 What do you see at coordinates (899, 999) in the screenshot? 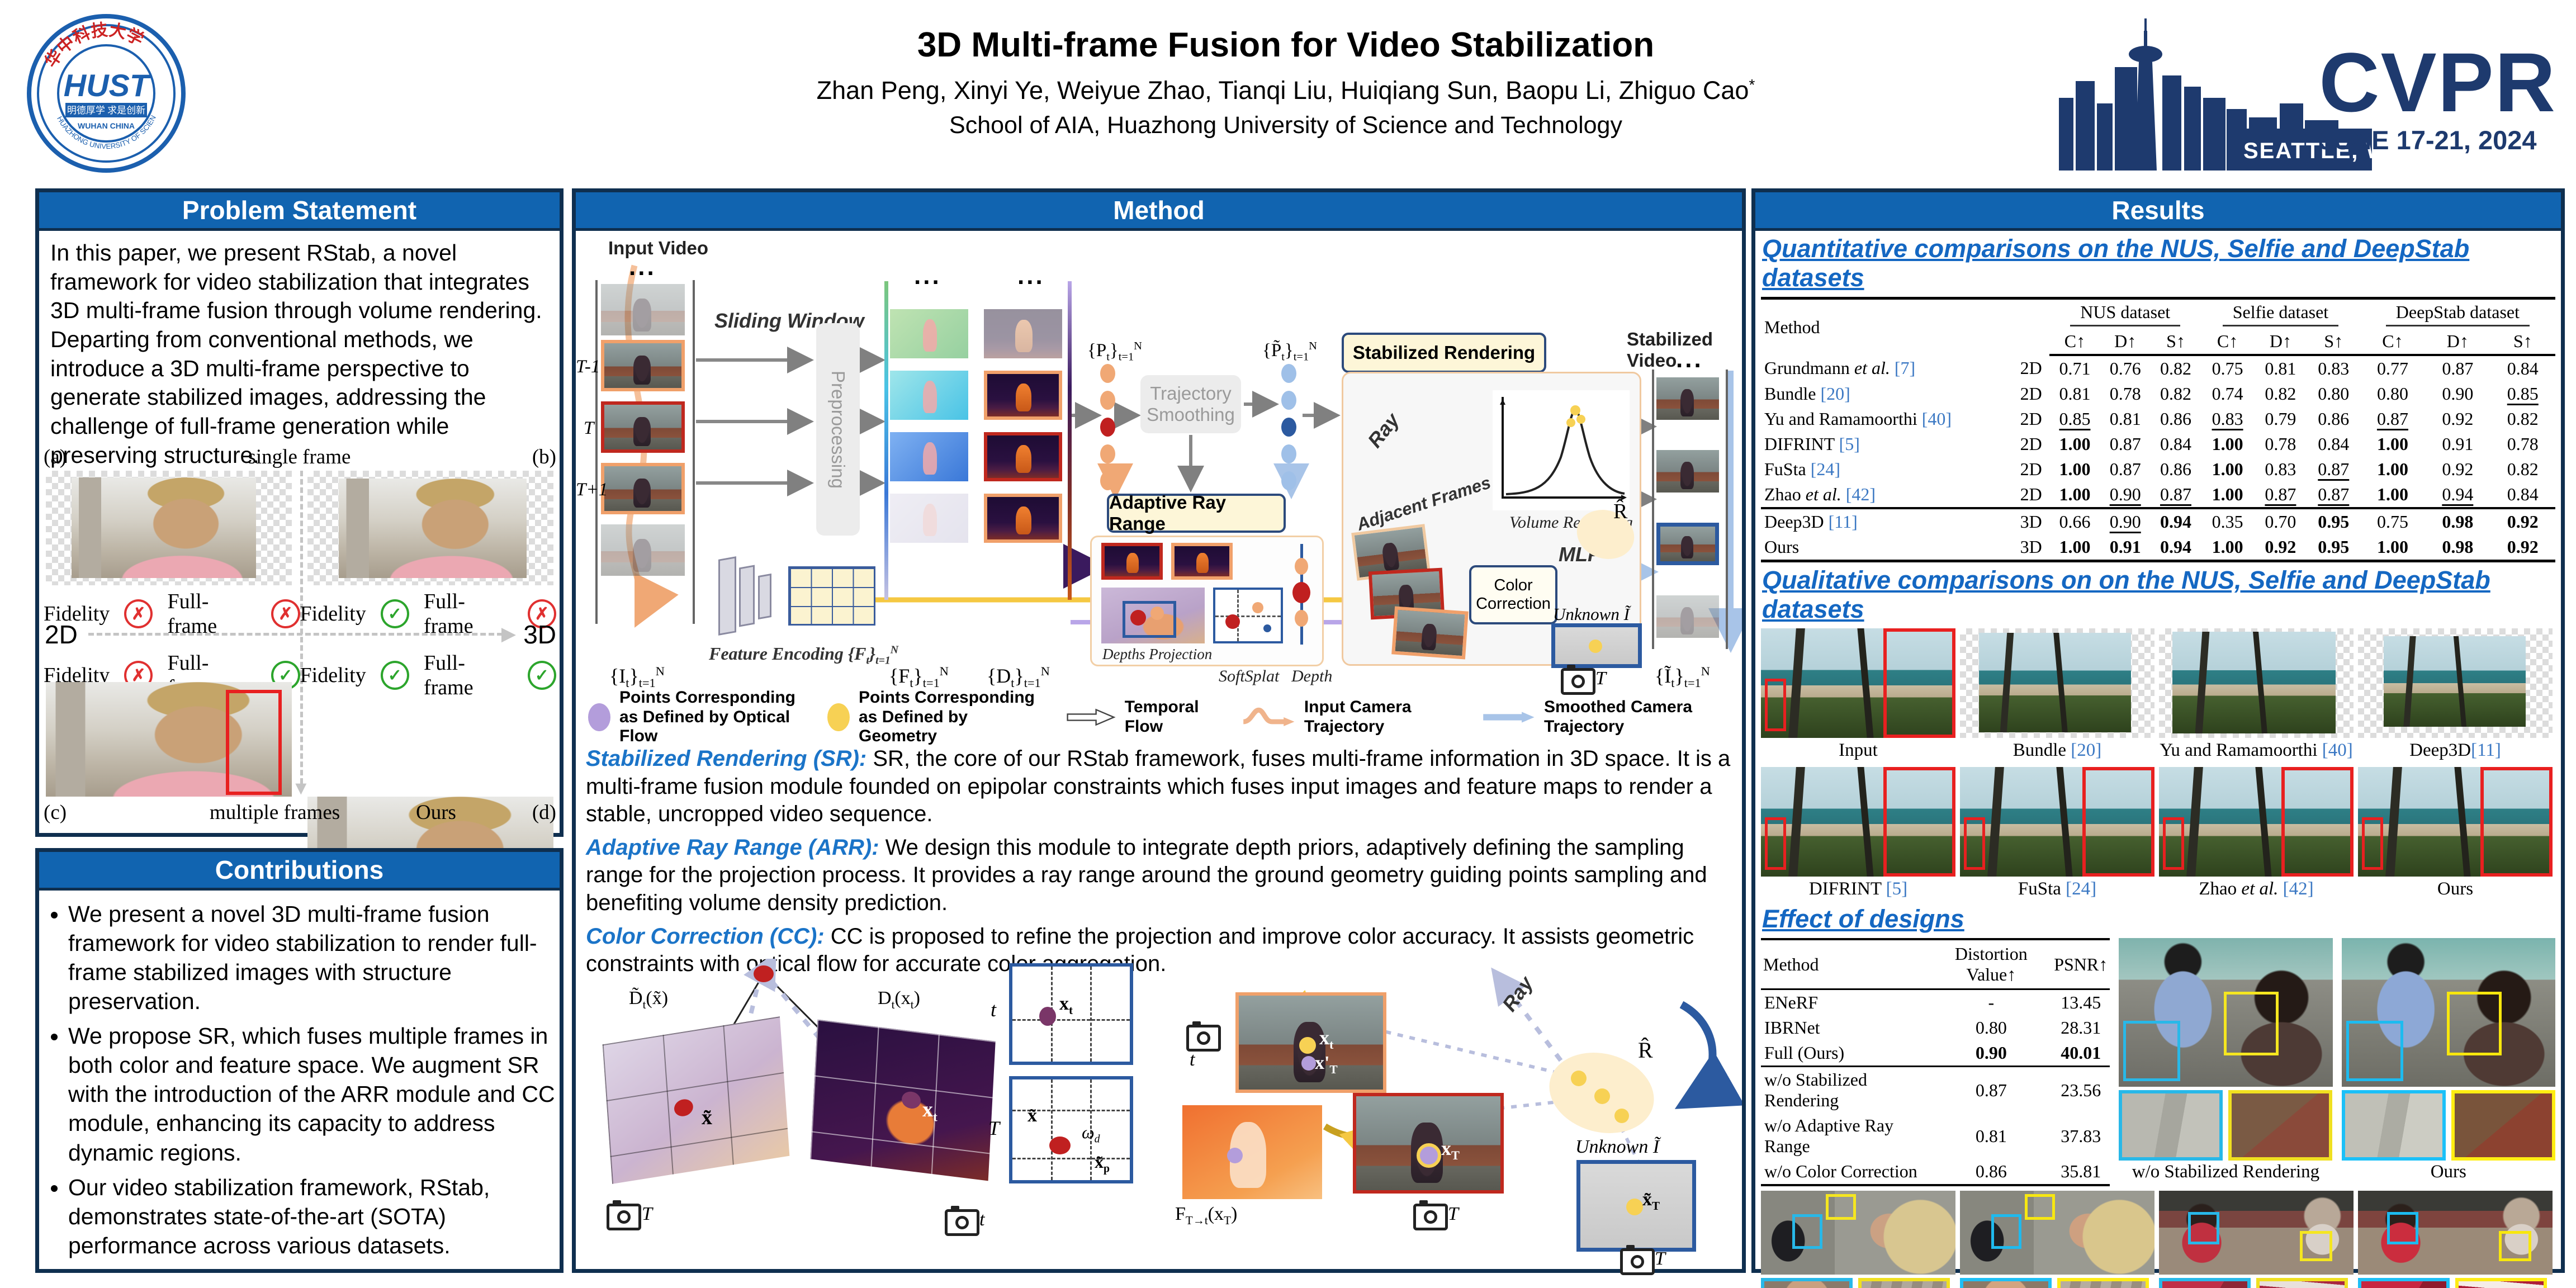
I see `depth-t-label: Dt(xt)` at bounding box center [899, 999].